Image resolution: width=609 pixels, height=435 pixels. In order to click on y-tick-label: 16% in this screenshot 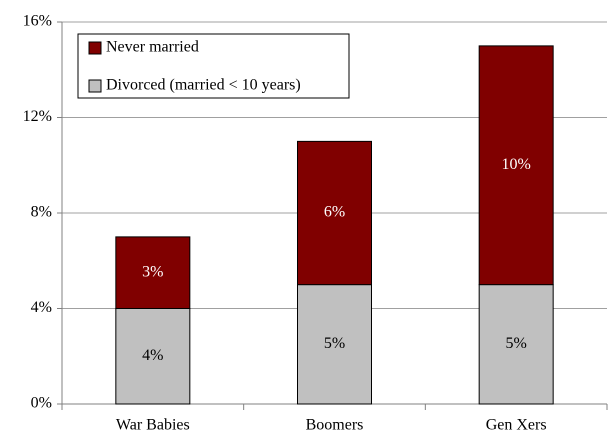, I will do `click(37, 21)`.